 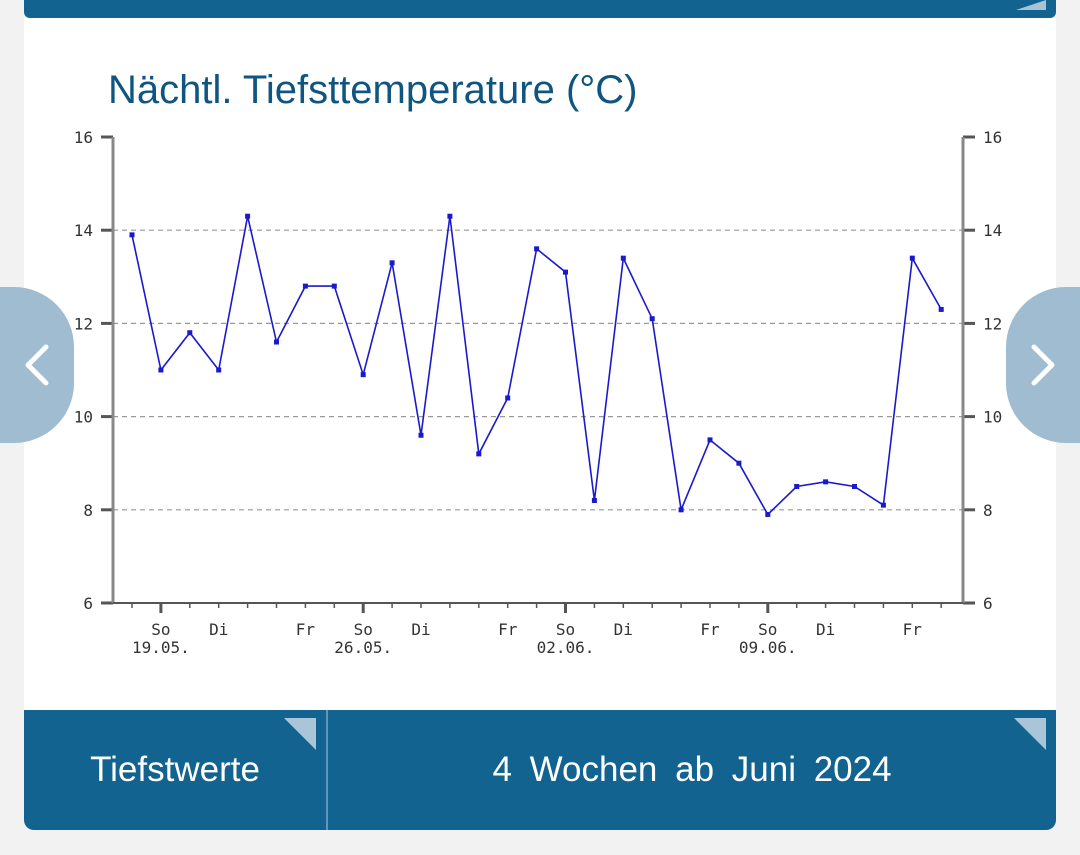 What do you see at coordinates (161, 647) in the screenshot?
I see `x-date-label: 19.05.` at bounding box center [161, 647].